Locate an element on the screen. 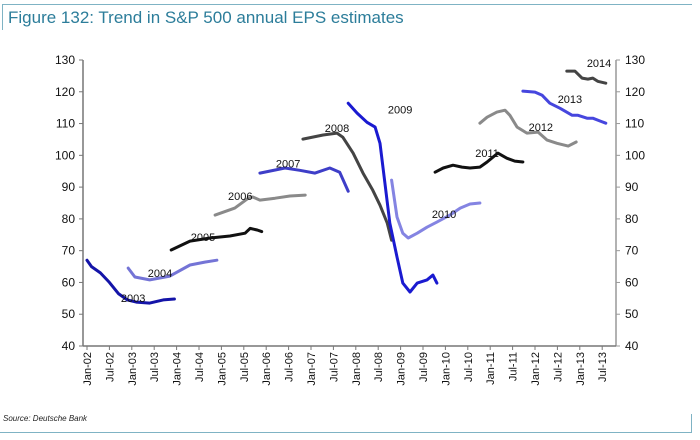 This screenshot has height=440, width=700. left-y-tick-label: 100 is located at coordinates (65, 155).